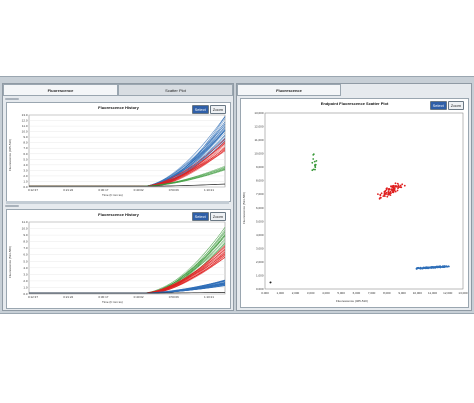 The height and width of the screenshot is (403, 474). What do you see at coordinates (260, 208) in the screenshot?
I see `y-tick-label: 6,000` at bounding box center [260, 208].